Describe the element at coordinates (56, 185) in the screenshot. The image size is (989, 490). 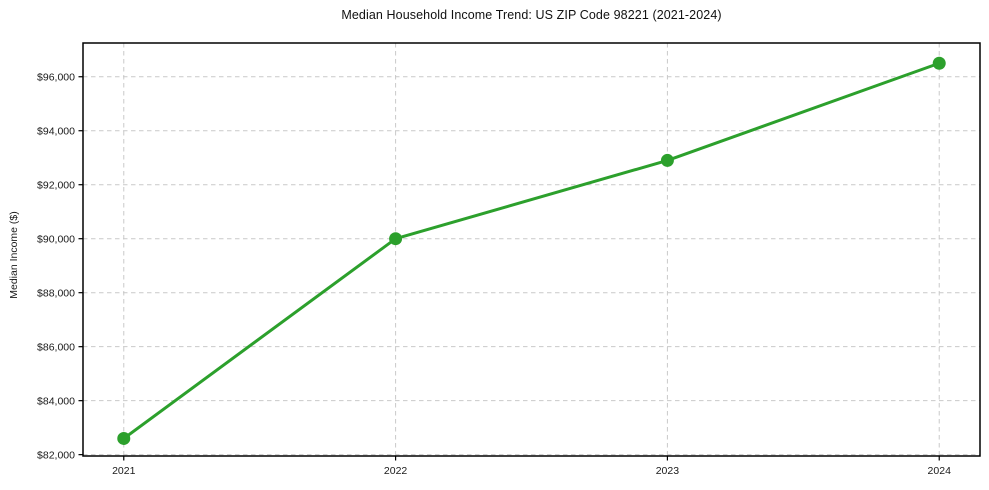
I see `y-tick-label: $92,000` at that location.